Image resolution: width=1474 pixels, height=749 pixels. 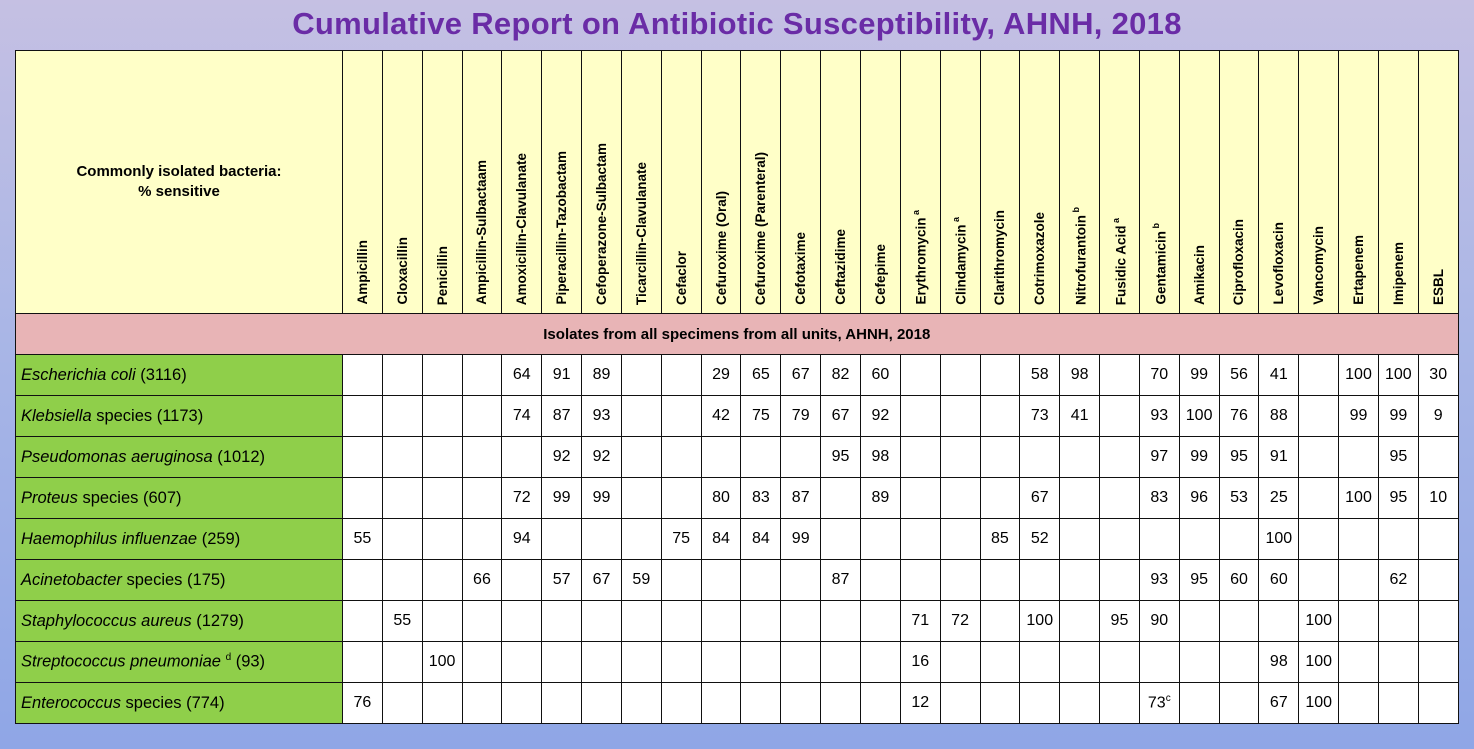 I want to click on percent-sensitive: 75, so click(x=681, y=538).